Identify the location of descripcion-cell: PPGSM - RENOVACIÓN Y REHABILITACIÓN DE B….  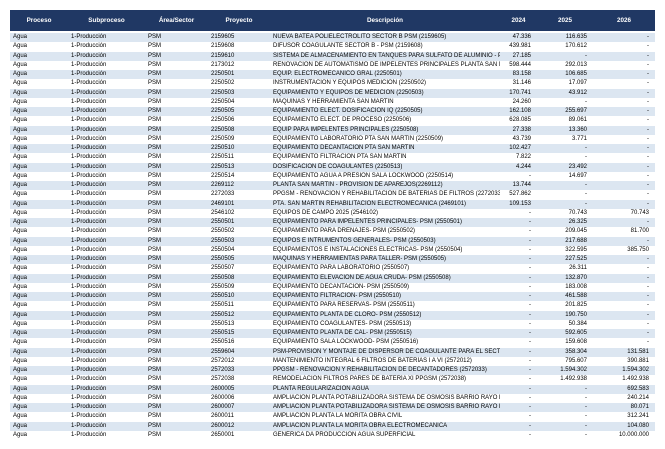
(386, 194).